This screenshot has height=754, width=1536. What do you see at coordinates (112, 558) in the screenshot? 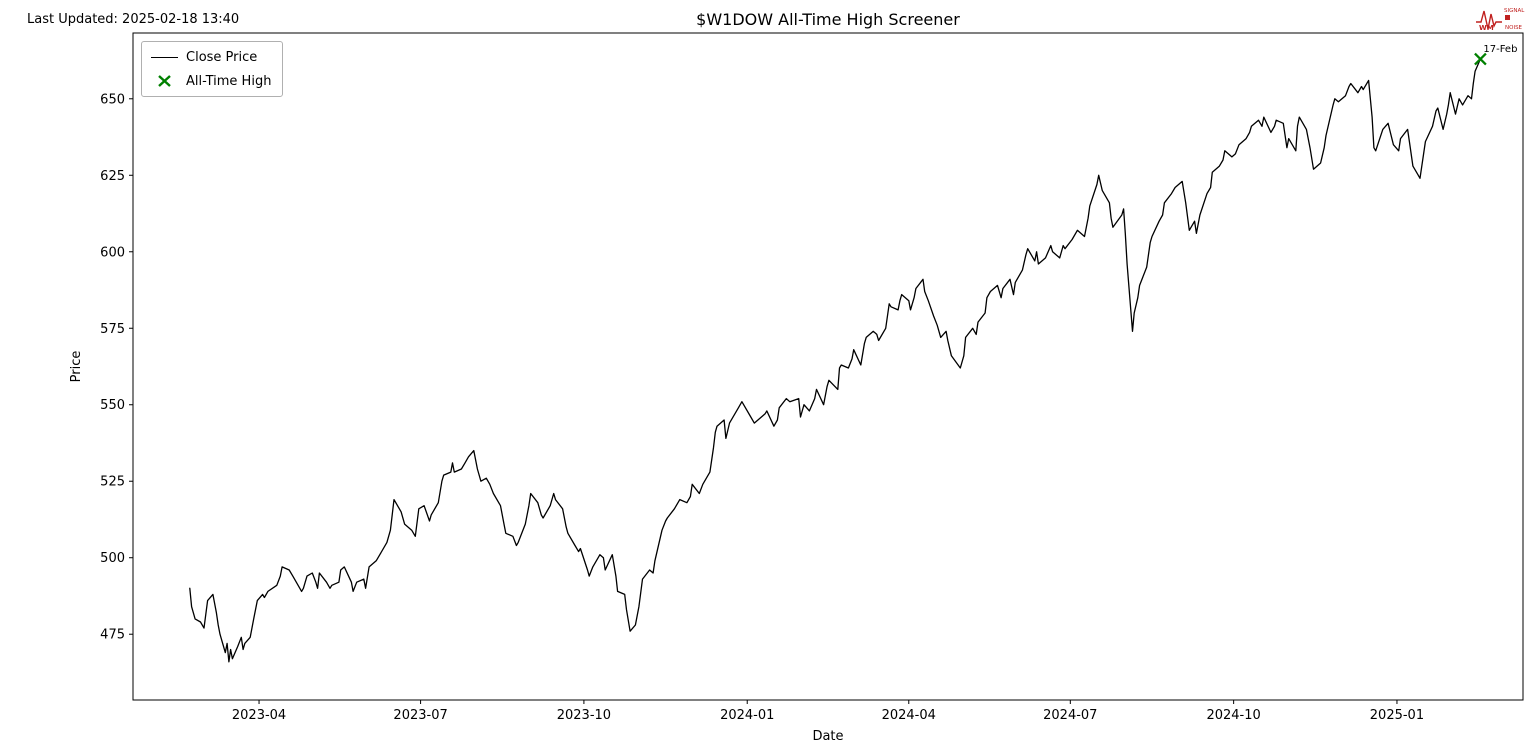
I see `y-tick-label: 500` at bounding box center [112, 558].